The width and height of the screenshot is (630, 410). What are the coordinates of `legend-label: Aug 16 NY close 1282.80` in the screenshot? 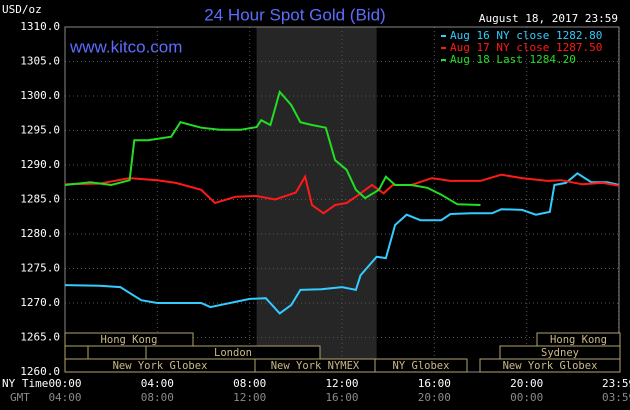 It's located at (526, 35).